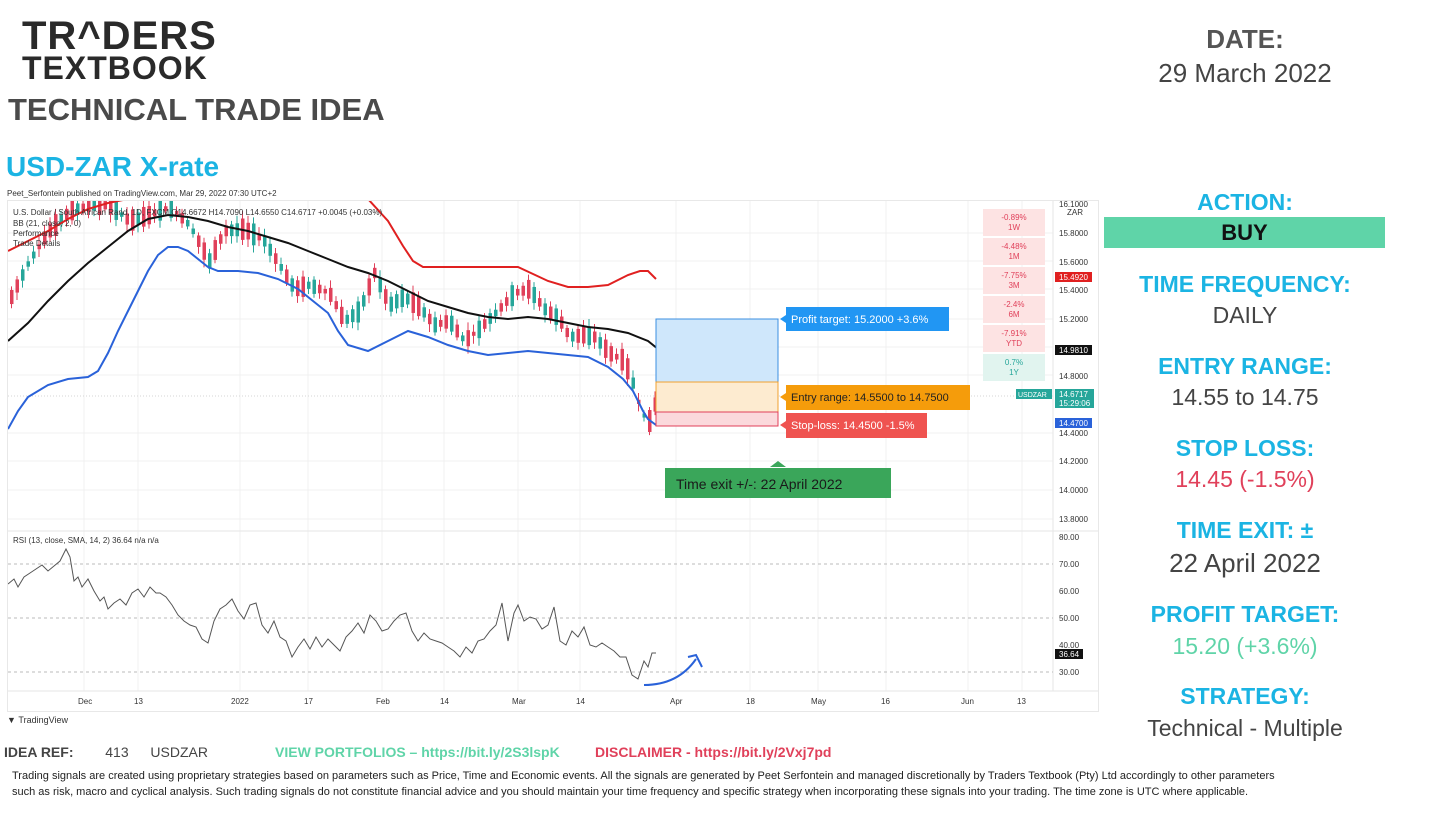 This screenshot has height=823, width=1449. What do you see at coordinates (759, 484) in the screenshot?
I see `time-exit-text: Time exit +/-: 22 April 2022` at bounding box center [759, 484].